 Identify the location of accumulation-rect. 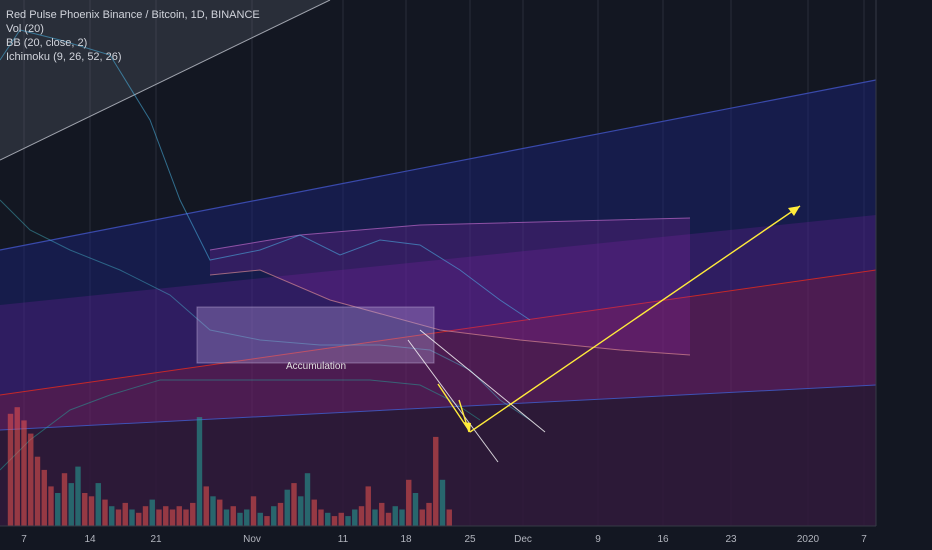
(315, 335).